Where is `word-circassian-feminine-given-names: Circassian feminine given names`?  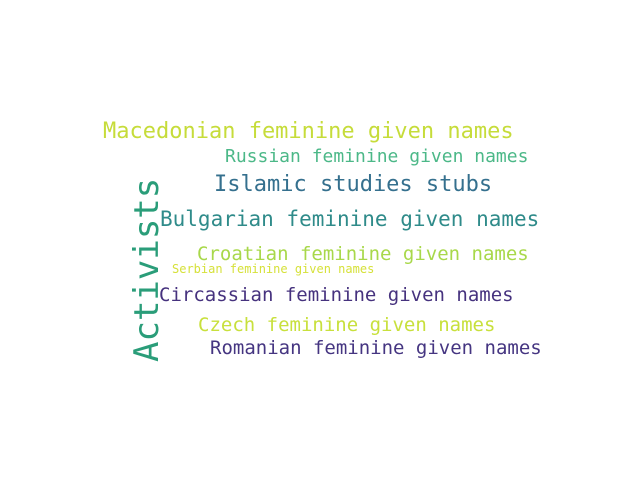
word-circassian-feminine-given-names: Circassian feminine given names is located at coordinates (336, 295).